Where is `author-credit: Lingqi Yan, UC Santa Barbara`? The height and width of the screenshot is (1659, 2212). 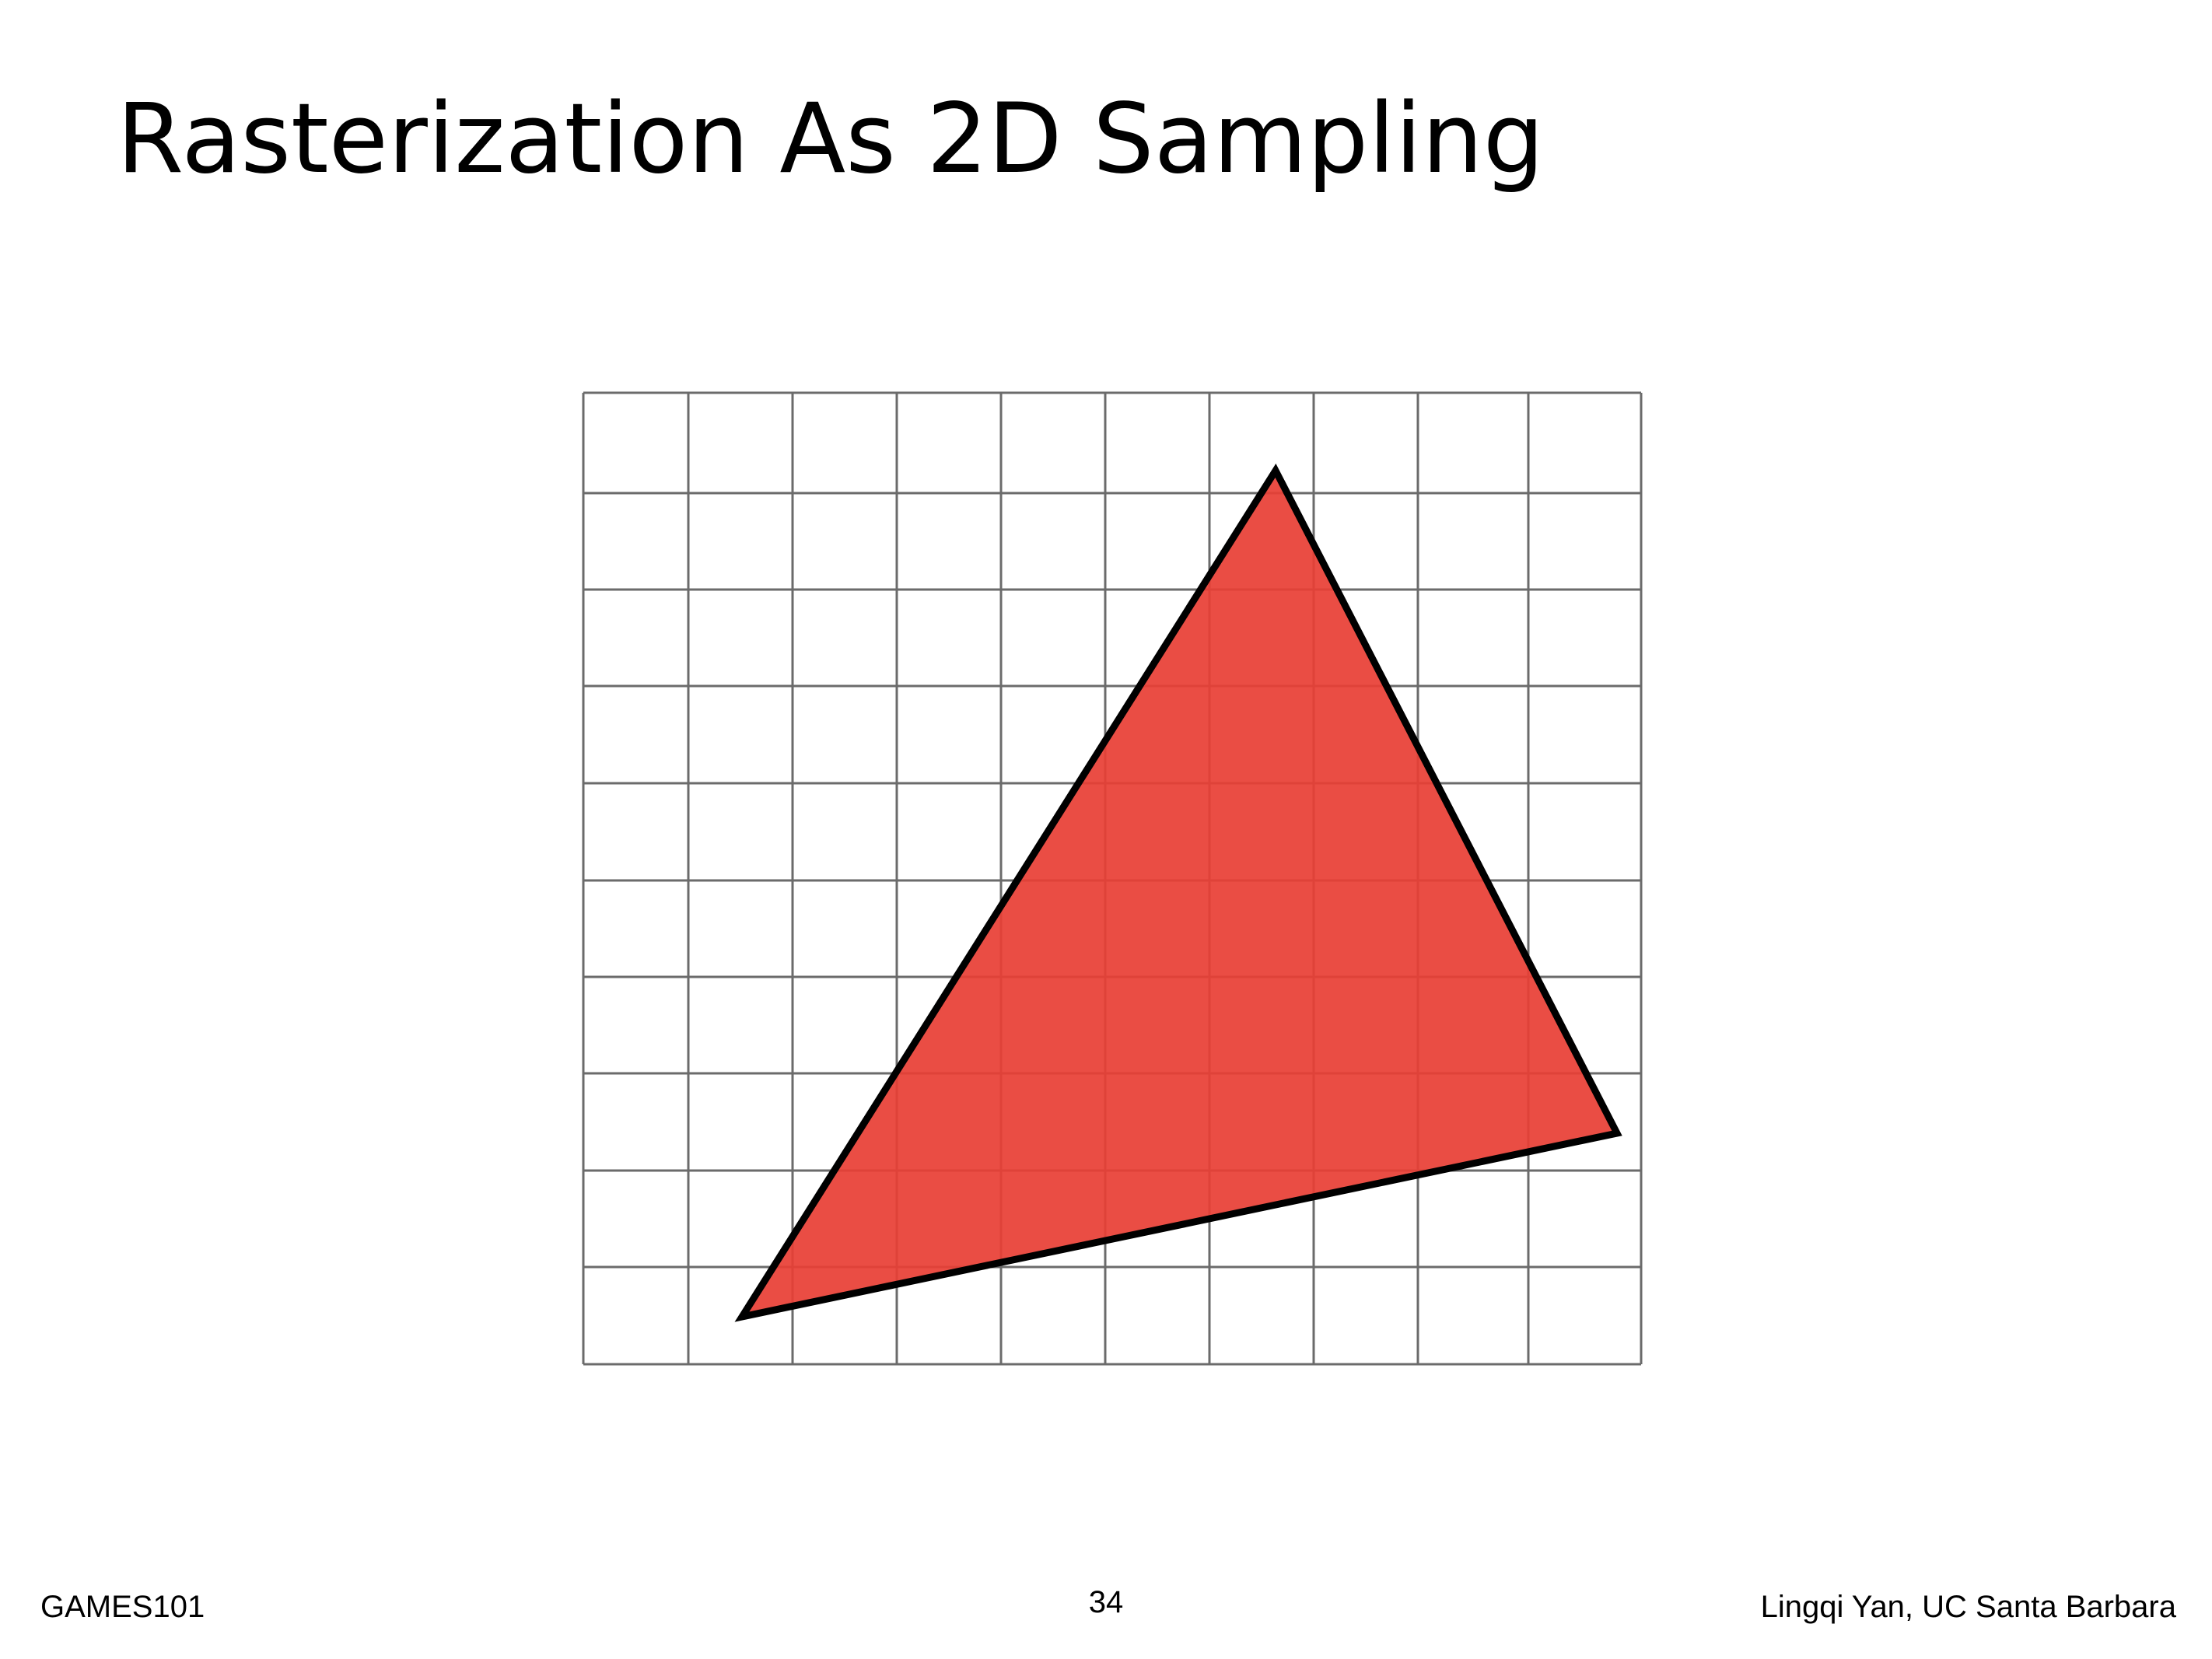
author-credit: Lingqi Yan, UC Santa Barbara is located at coordinates (1969, 1606).